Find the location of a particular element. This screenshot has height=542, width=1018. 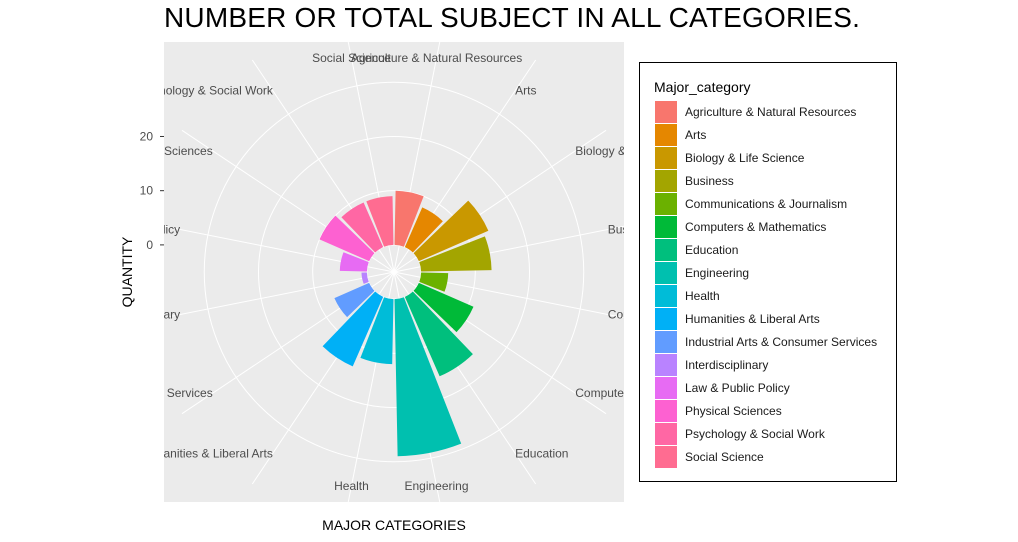

bar-education is located at coordinates (438, 334).